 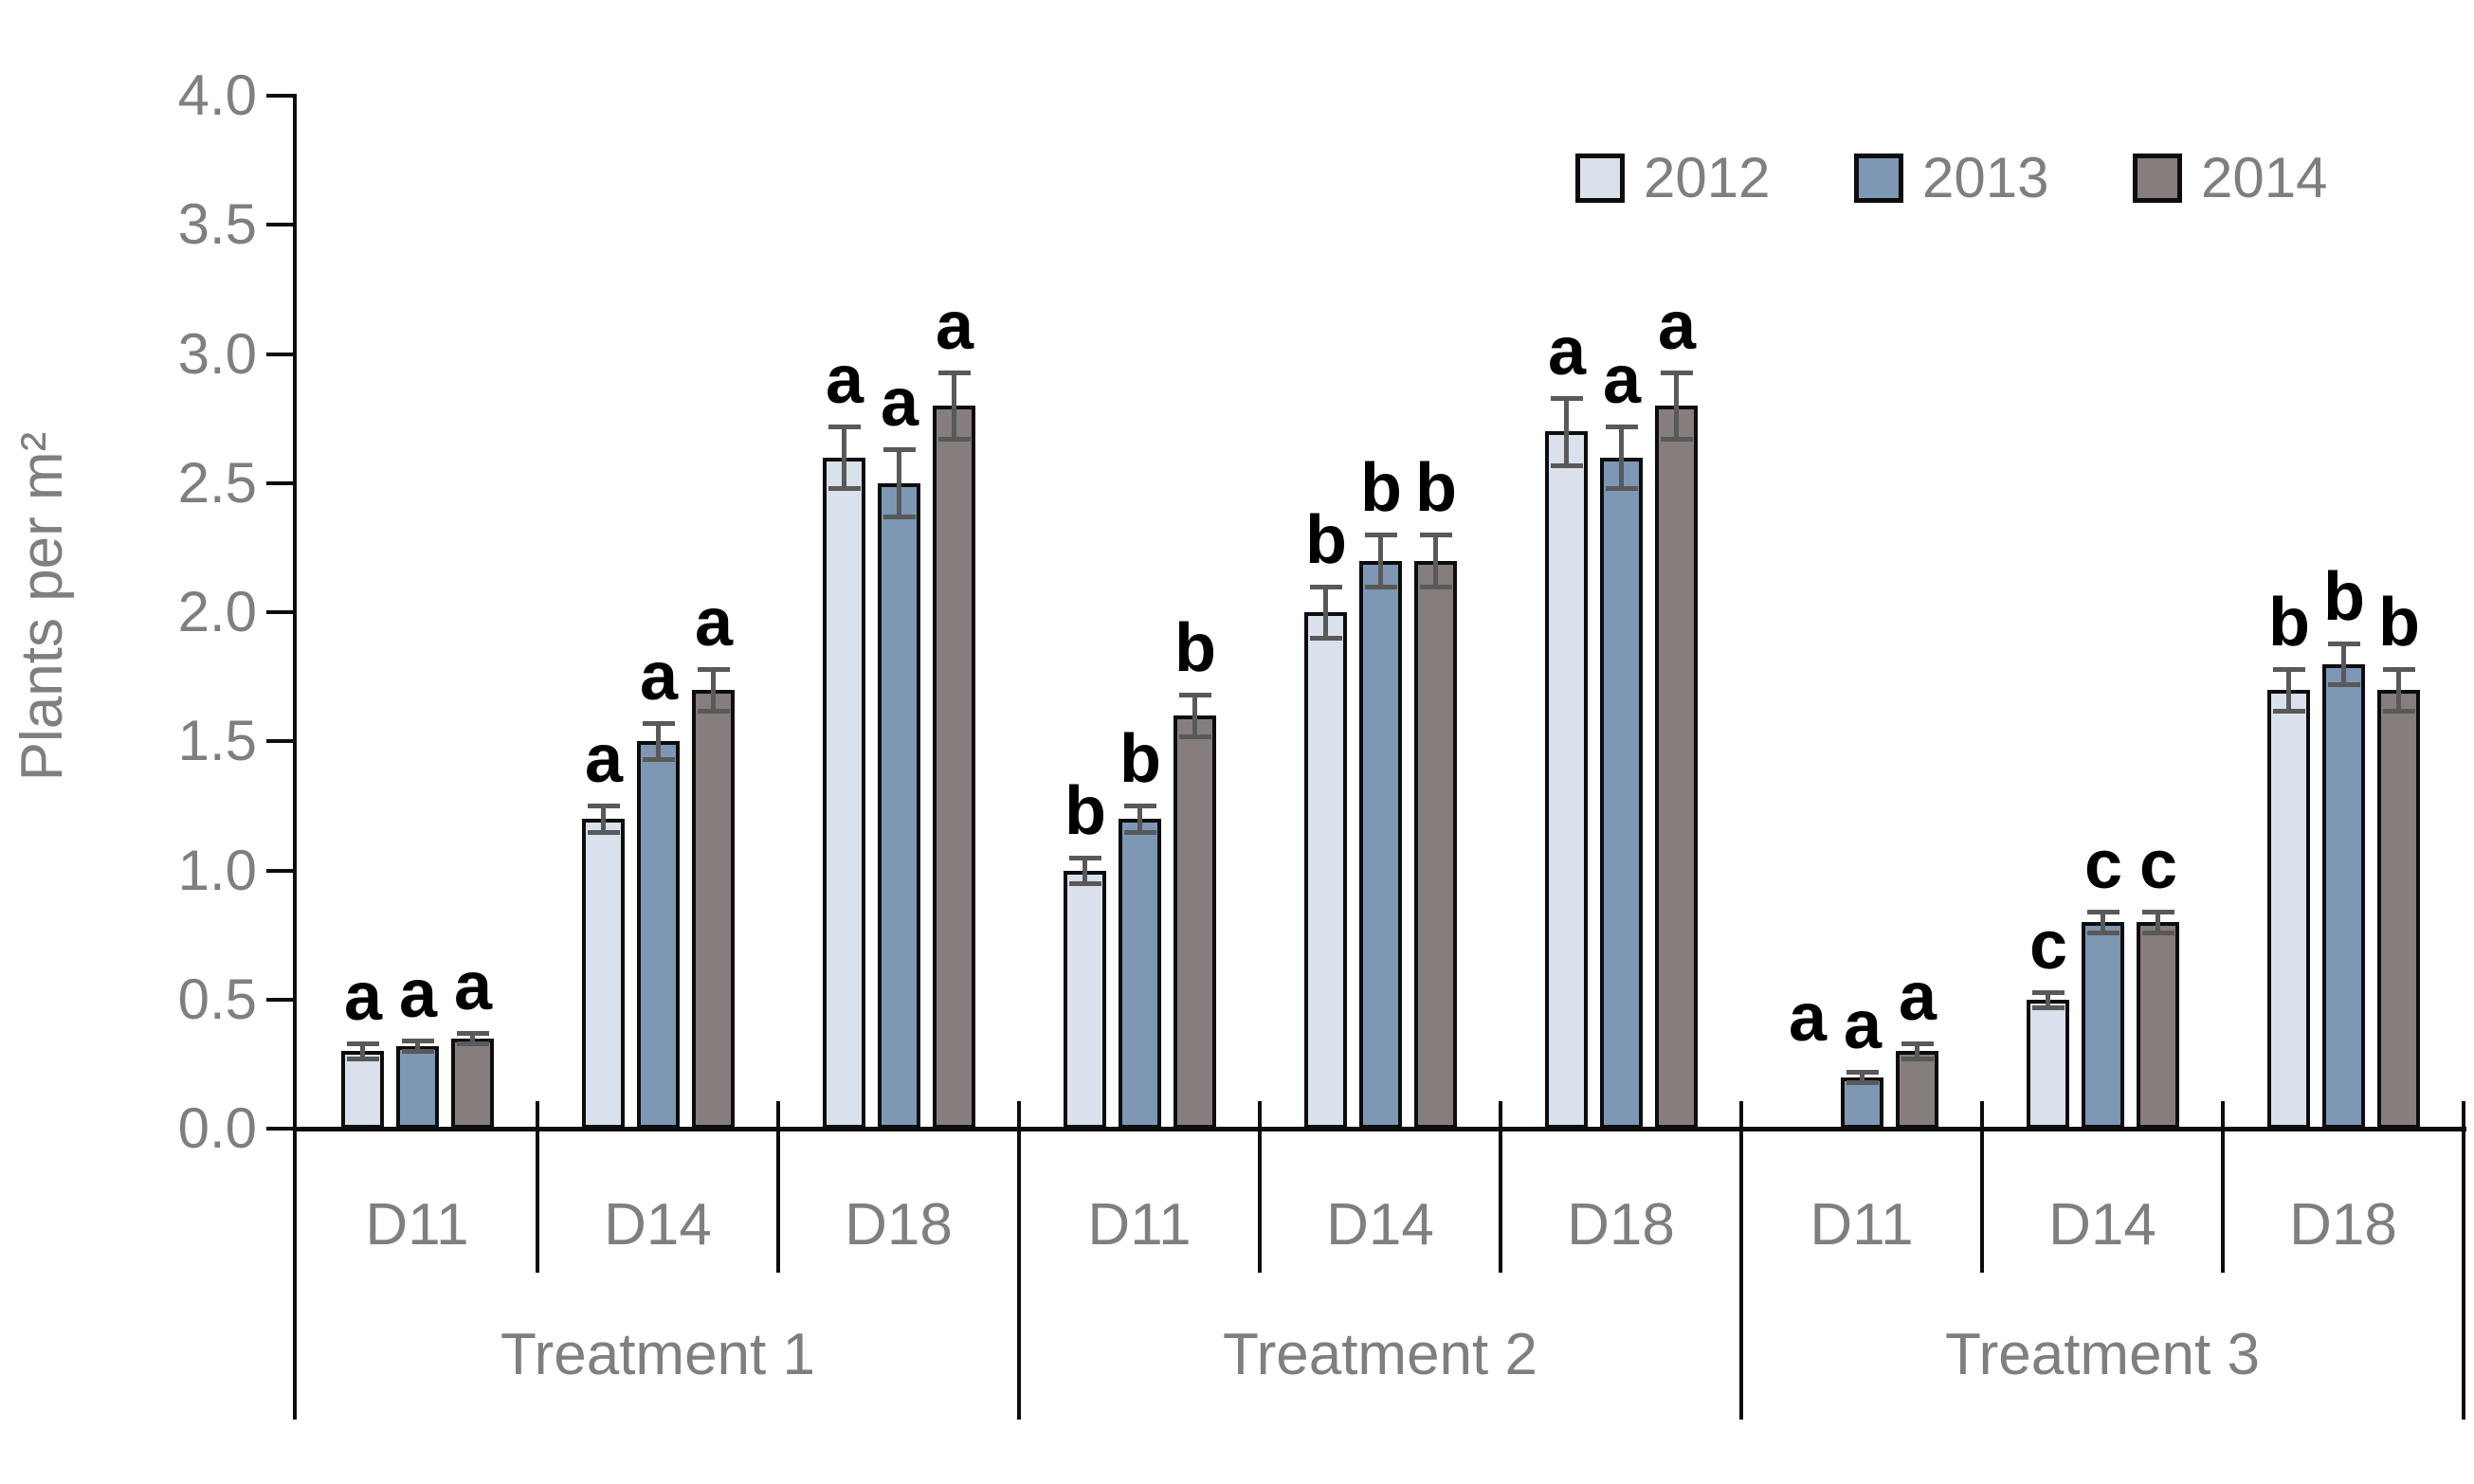 I want to click on legend-label: 2012, so click(x=1707, y=177).